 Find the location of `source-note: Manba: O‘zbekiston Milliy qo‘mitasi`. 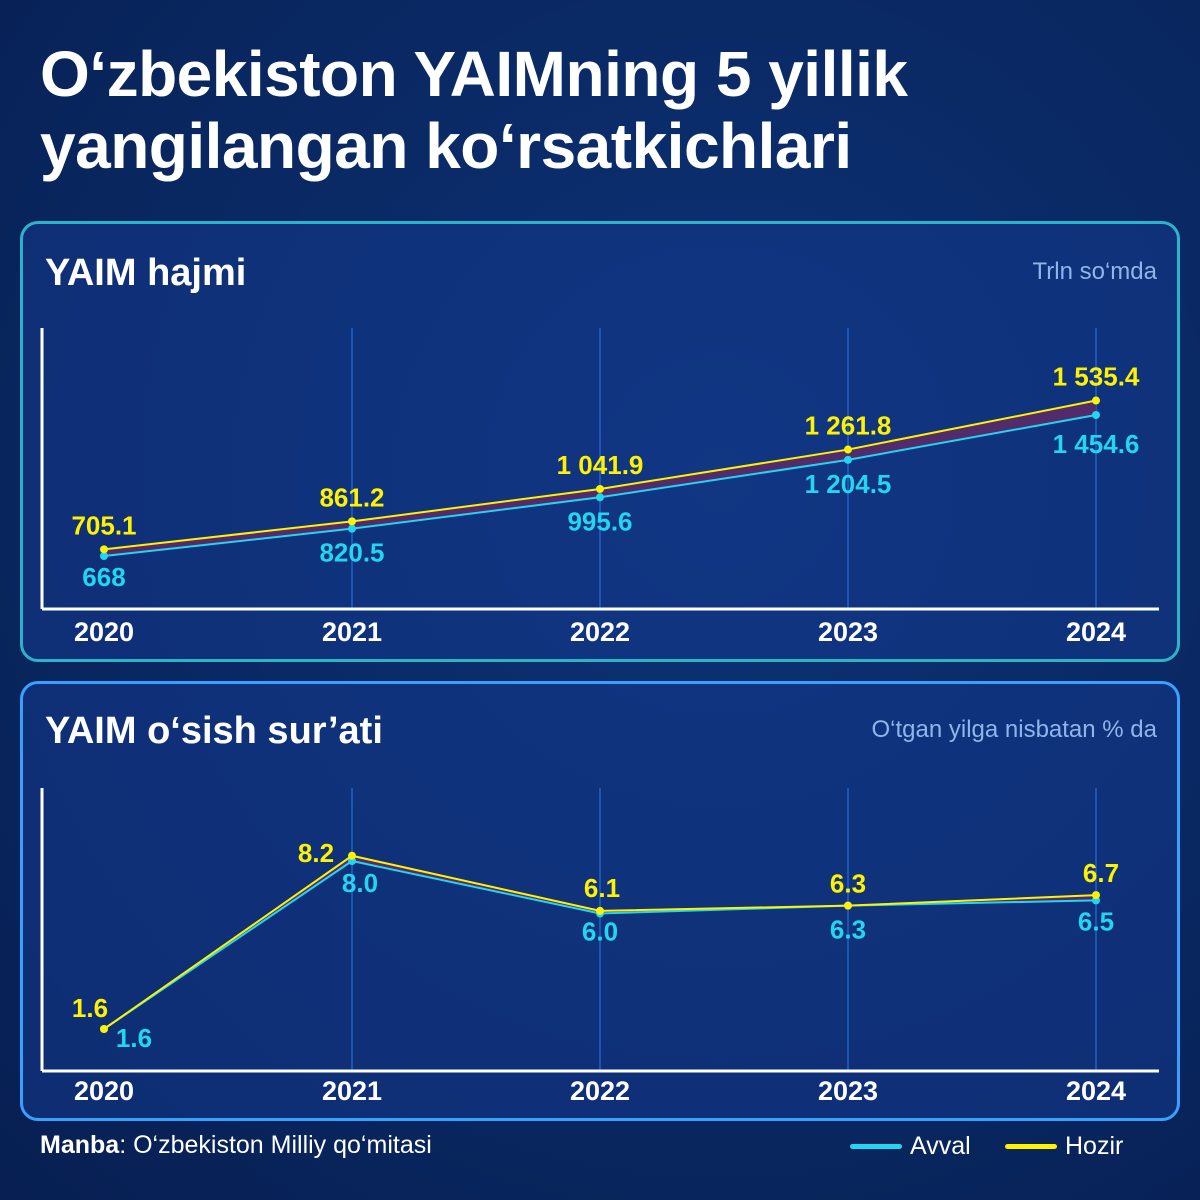

source-note: Manba: O‘zbekiston Milliy qo‘mitasi is located at coordinates (236, 1145).